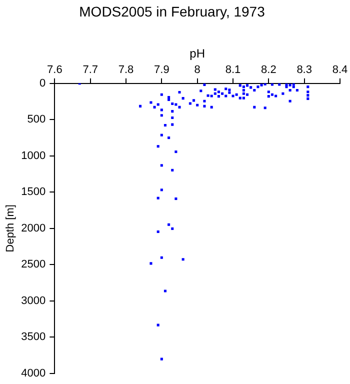 Image resolution: width=350 pixels, height=384 pixels. I want to click on y-tick-label: 3500, so click(33, 337).